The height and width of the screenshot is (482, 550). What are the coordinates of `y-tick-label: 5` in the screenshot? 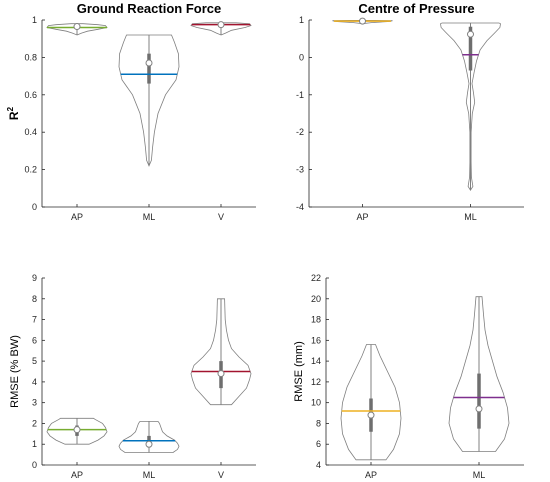 It's located at (34, 361).